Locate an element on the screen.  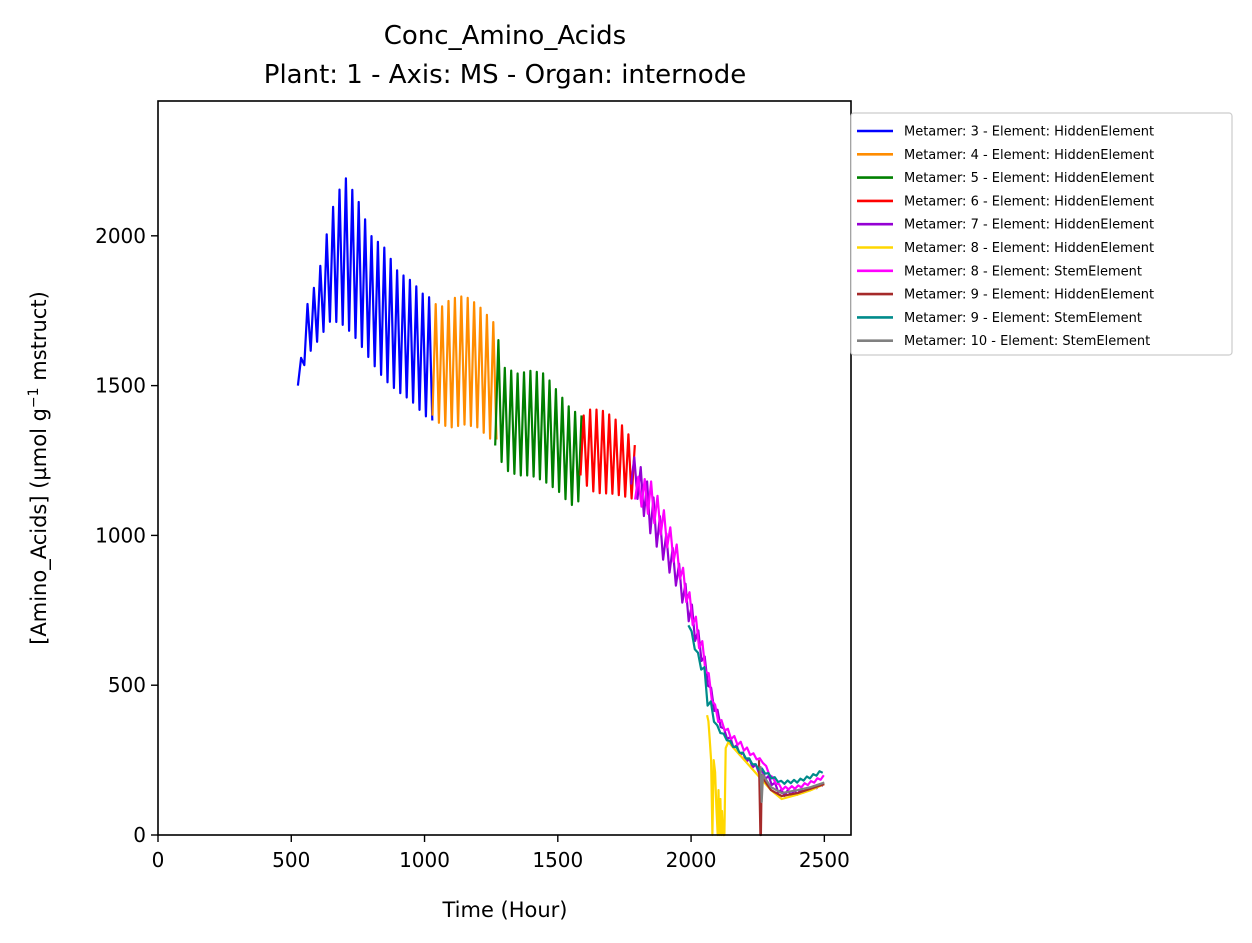
legend-label: Metamer: 4 - Element: HiddenElement is located at coordinates (1029, 155).